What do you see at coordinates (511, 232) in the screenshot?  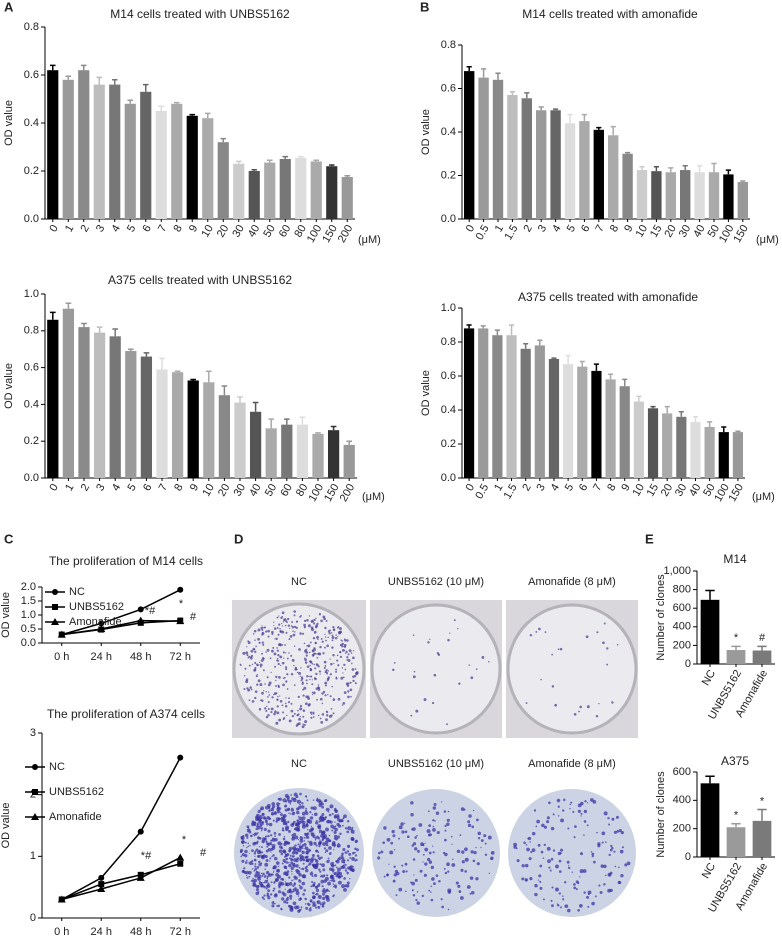 I see `x-tick-label: 1.5` at bounding box center [511, 232].